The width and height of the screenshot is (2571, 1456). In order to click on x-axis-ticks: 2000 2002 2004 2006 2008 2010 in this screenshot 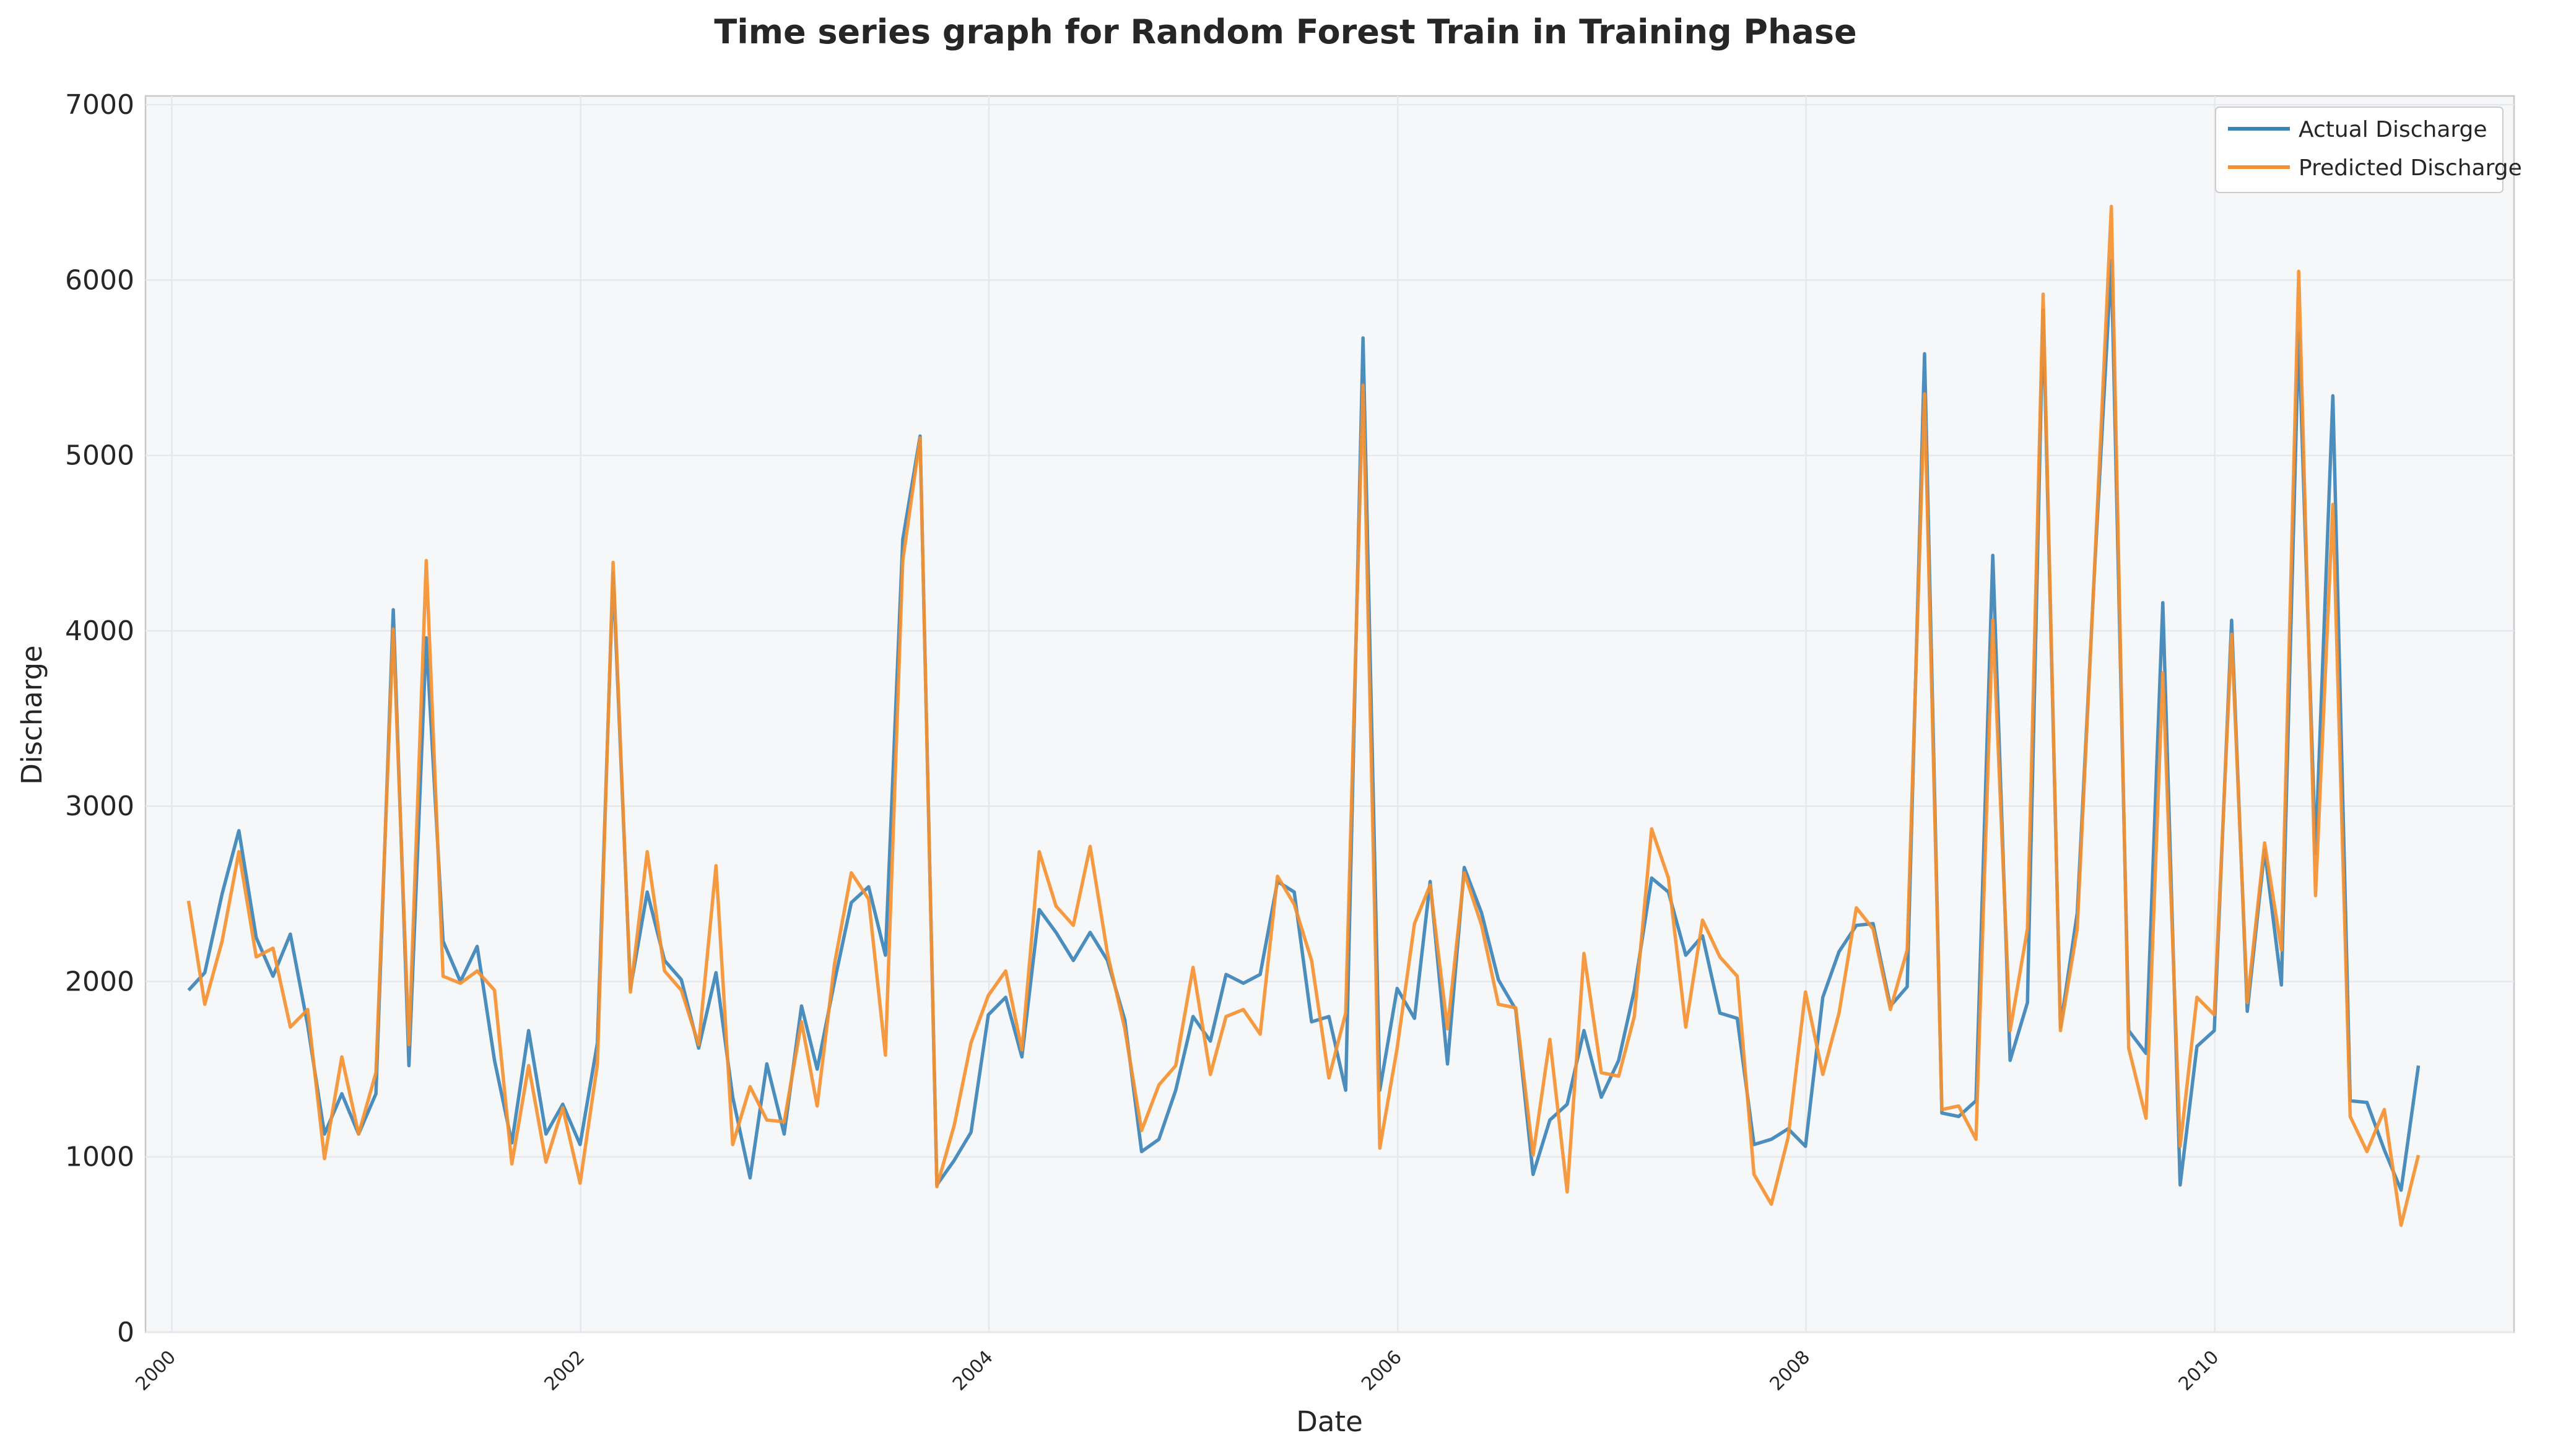, I will do `click(1177, 1370)`.